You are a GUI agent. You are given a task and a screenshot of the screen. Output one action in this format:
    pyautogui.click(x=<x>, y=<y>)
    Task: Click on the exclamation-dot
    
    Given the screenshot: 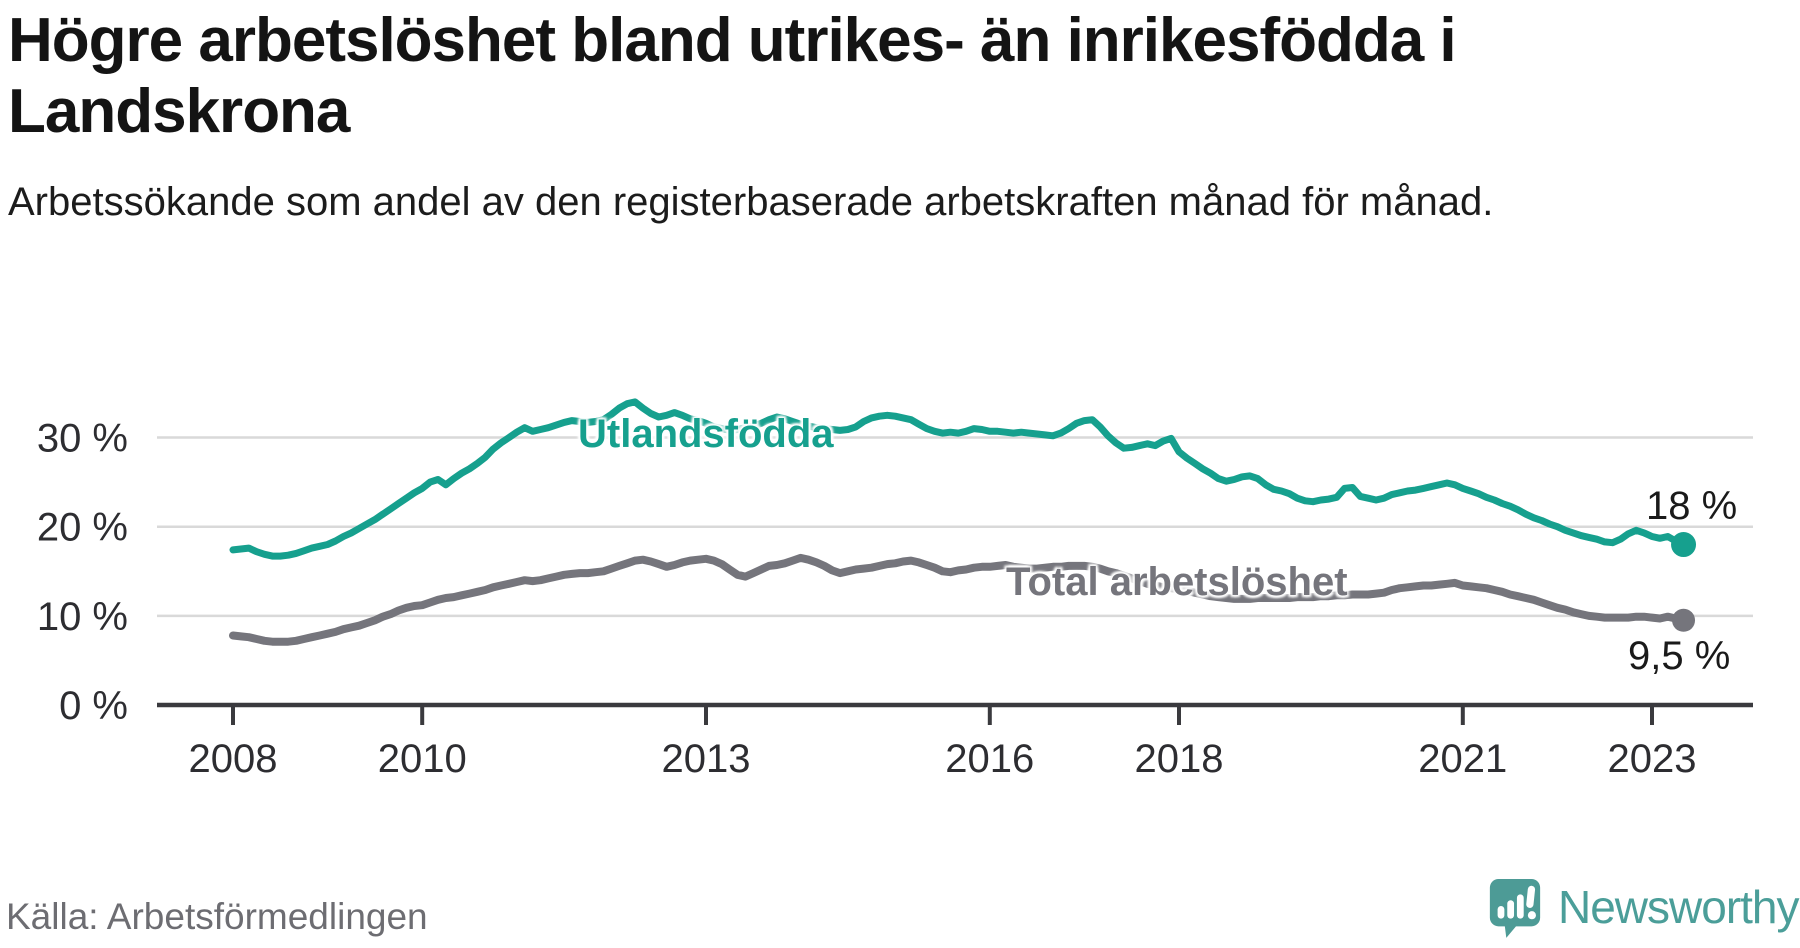 What is the action you would take?
    pyautogui.click(x=1531, y=915)
    